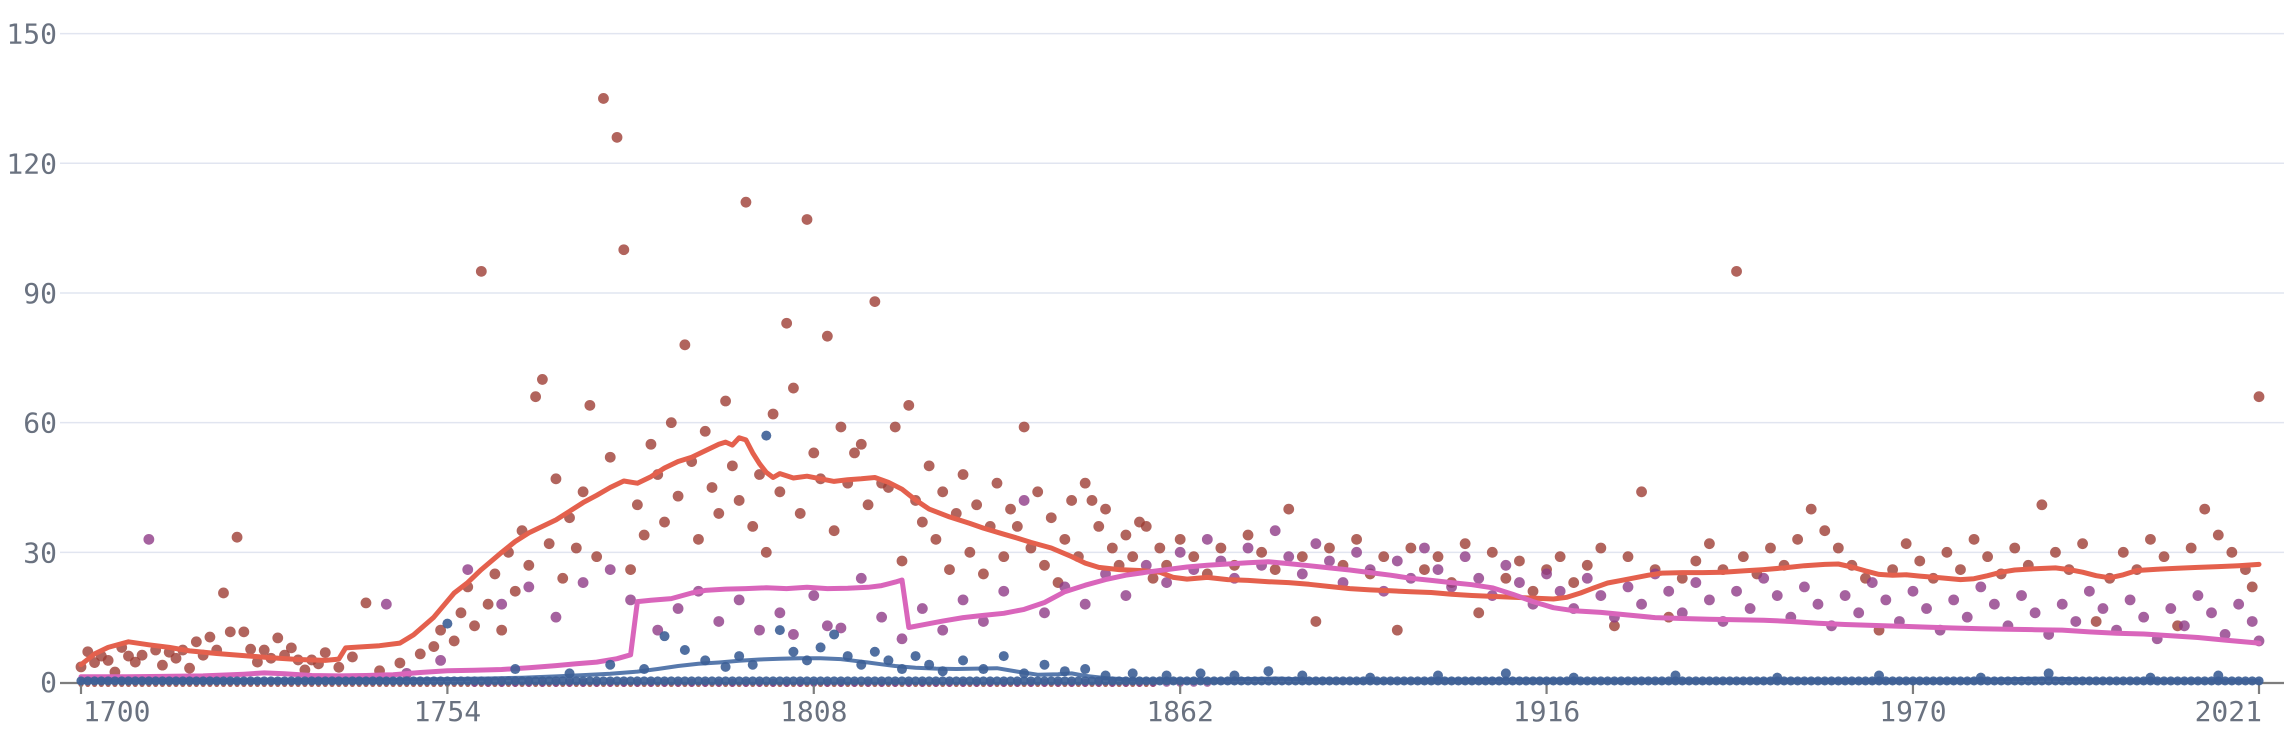  Describe the element at coordinates (1179, 711) in the screenshot. I see `x-tick-label: 1862` at that location.